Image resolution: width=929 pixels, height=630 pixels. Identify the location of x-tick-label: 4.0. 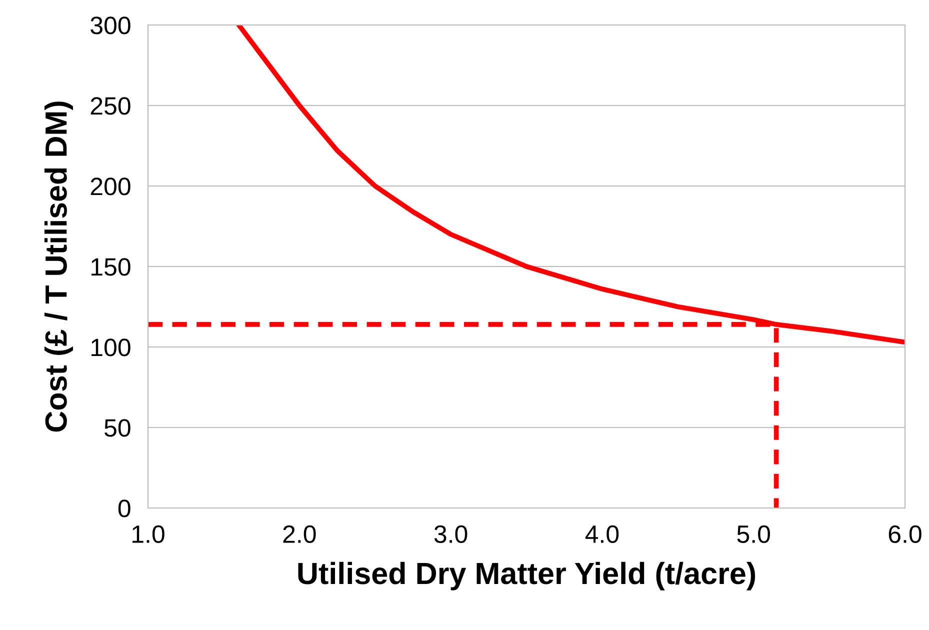
(602, 534).